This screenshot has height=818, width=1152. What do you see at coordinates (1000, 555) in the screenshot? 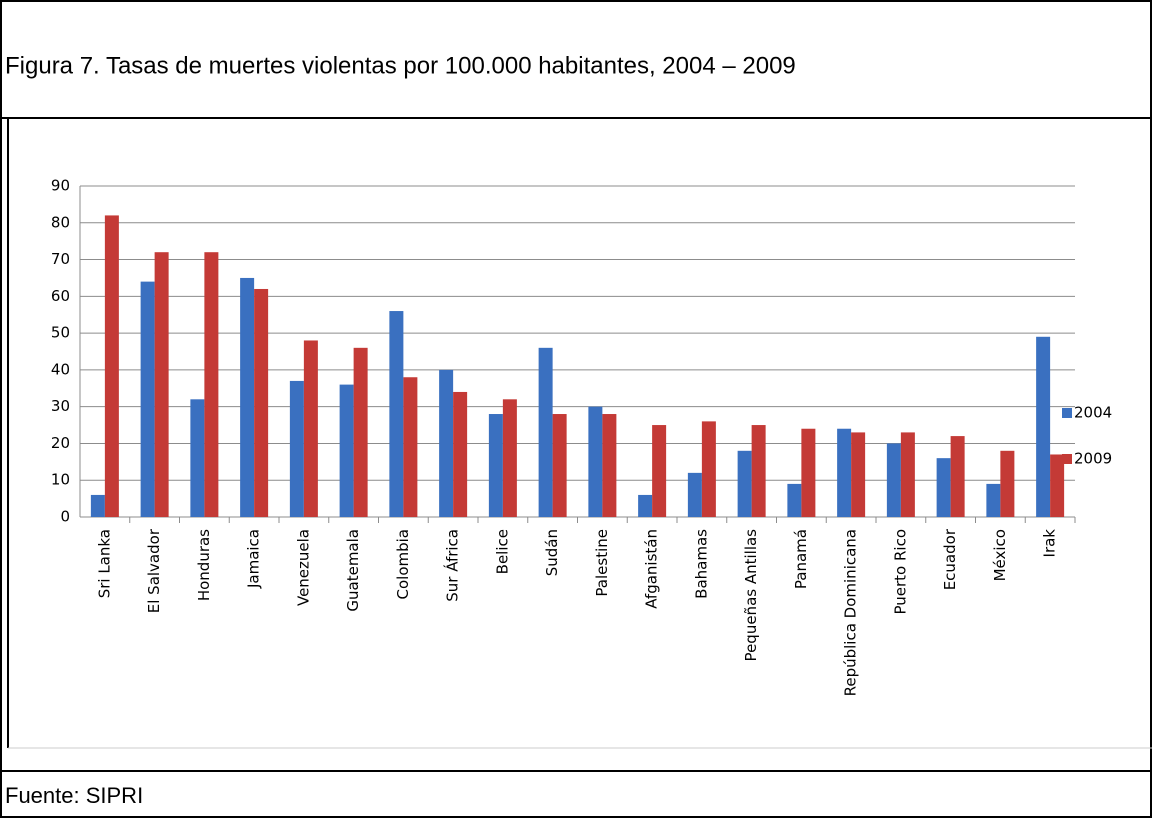
I see `x-tick-label: México` at bounding box center [1000, 555].